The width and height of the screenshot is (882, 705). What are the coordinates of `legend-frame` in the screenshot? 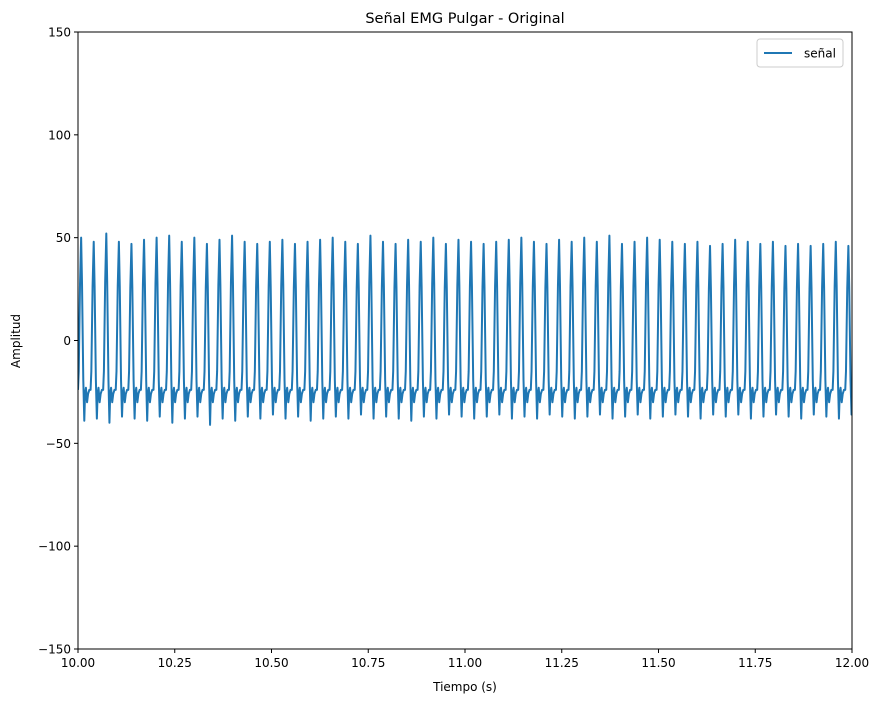 It's located at (800, 53).